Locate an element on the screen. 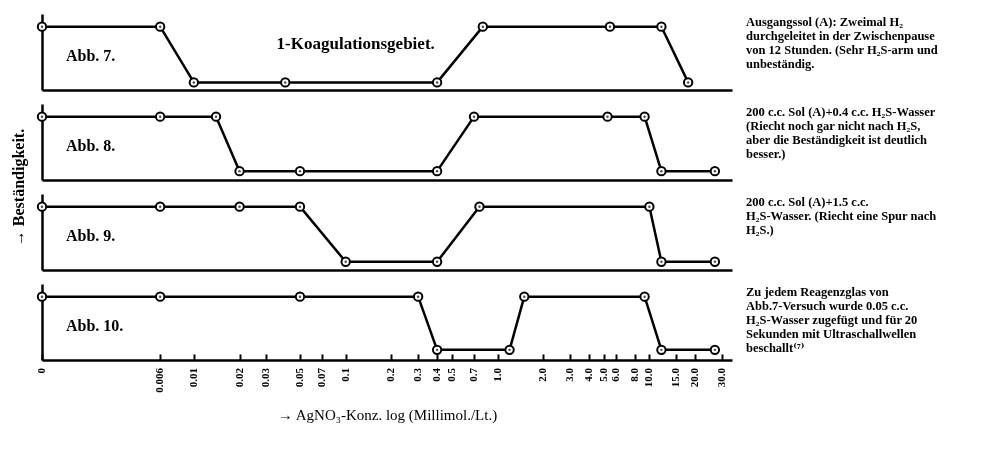 Image resolution: width=1007 pixels, height=458 pixels. x-axis-title: → AgNO₃-Konz. log (Millimol./Lt.) is located at coordinates (387, 415).